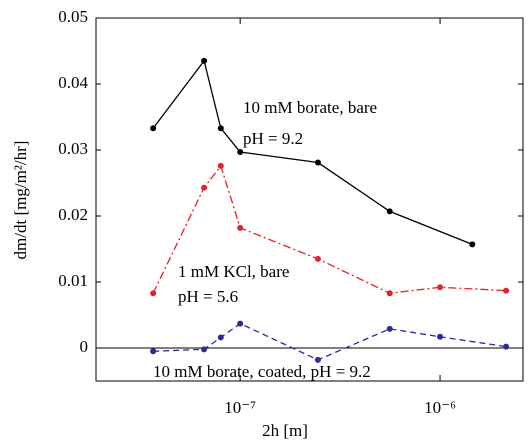  I want to click on y-axis-label: dm/dt [mg/m²/hr], so click(20, 200).